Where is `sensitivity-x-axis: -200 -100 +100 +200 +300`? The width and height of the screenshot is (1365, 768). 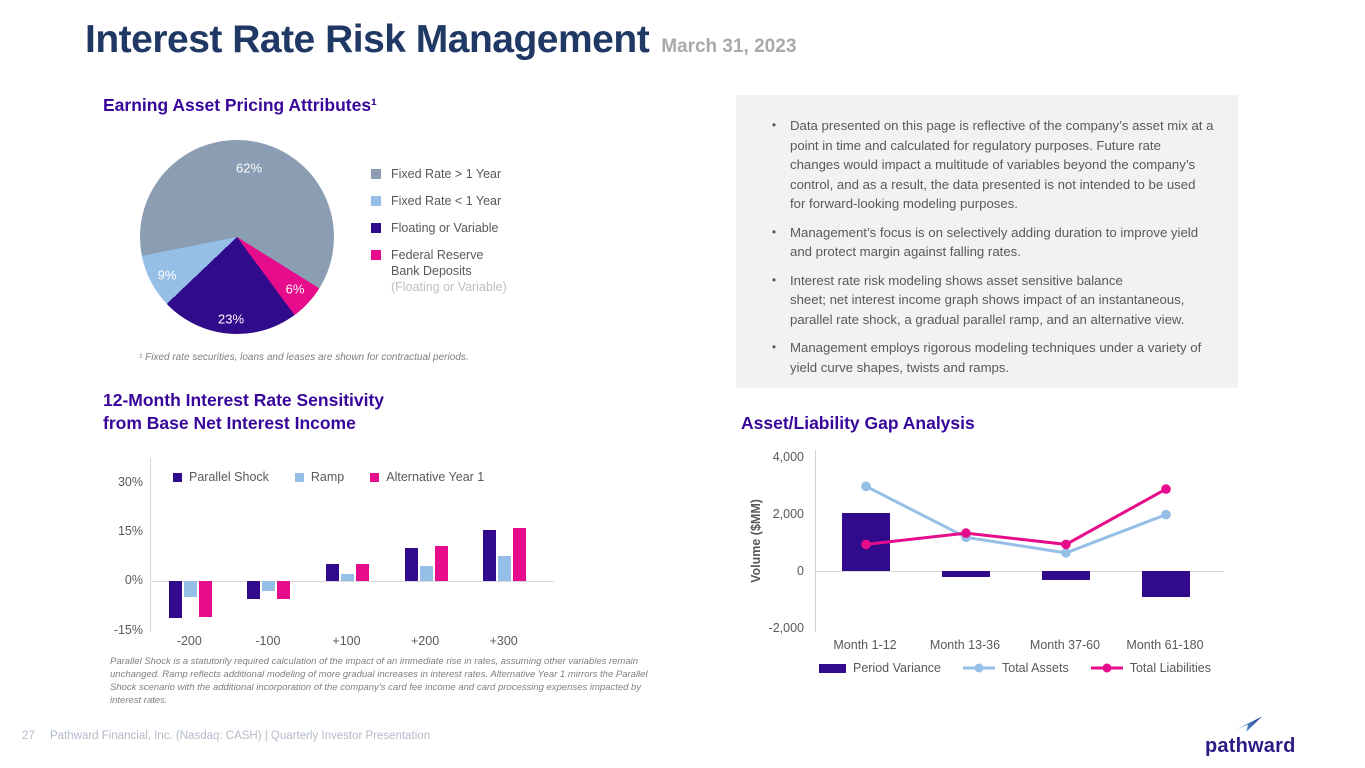
sensitivity-x-axis: -200 -100 +100 +200 +300 is located at coordinates (346, 641).